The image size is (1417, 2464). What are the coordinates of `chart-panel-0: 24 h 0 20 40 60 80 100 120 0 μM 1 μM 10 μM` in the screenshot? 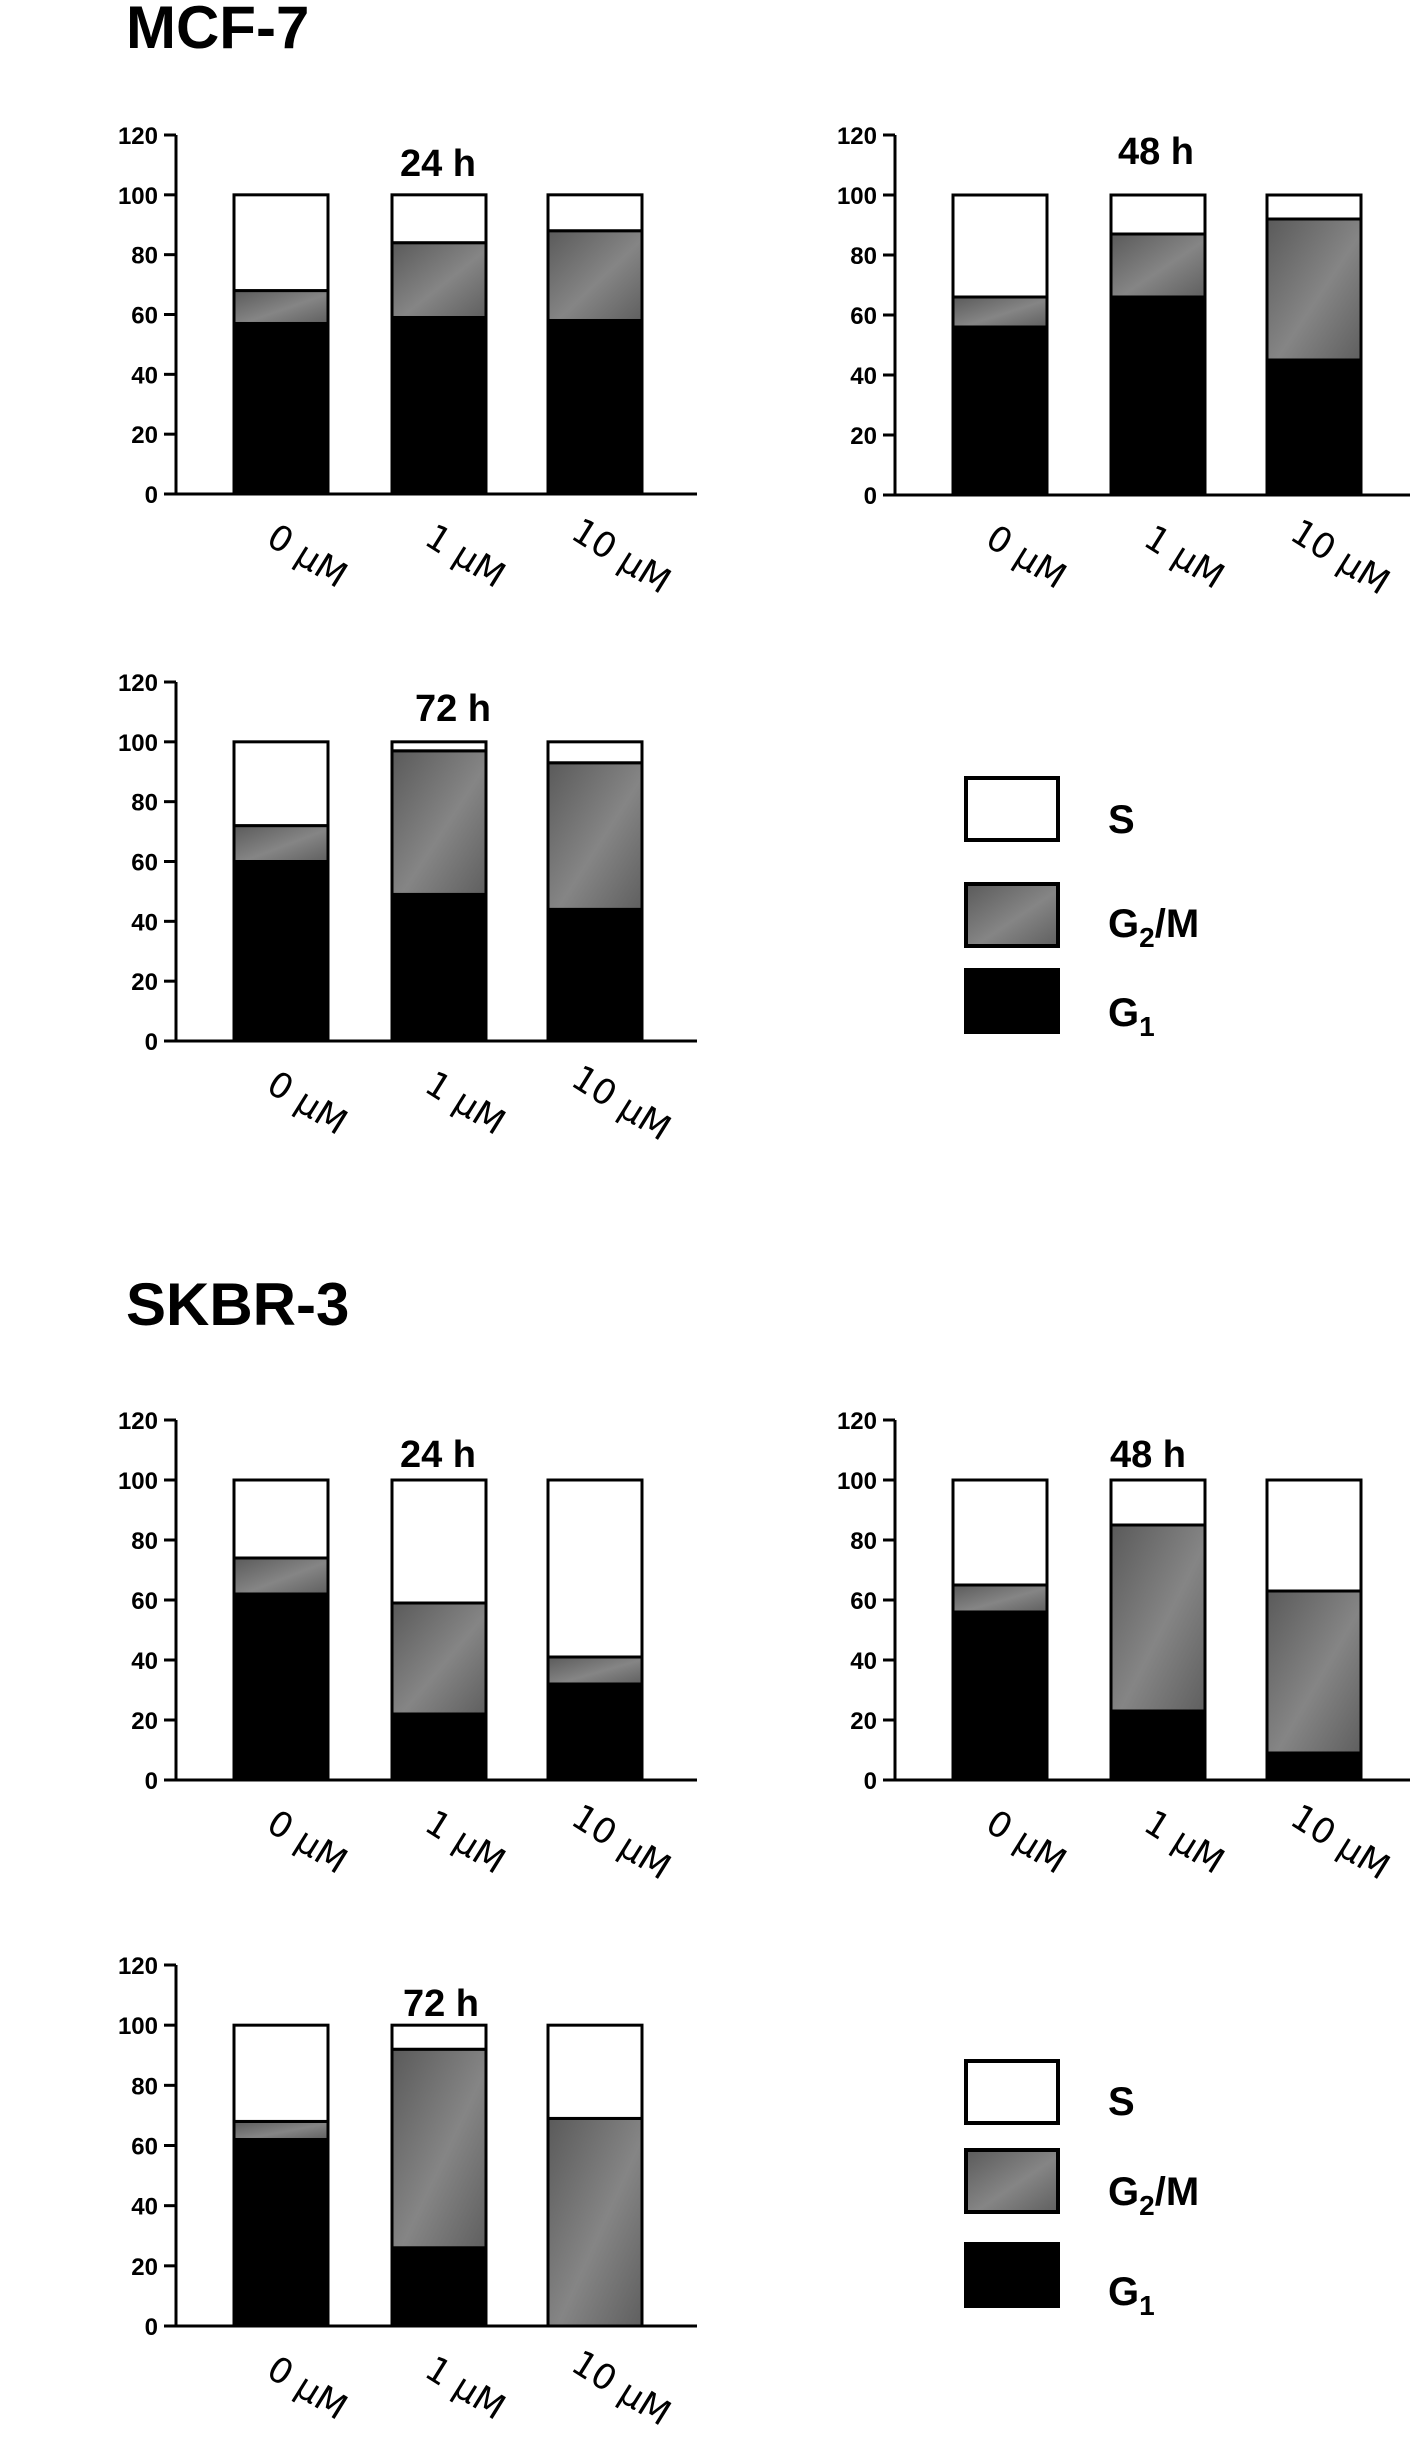 It's located at (407, 362).